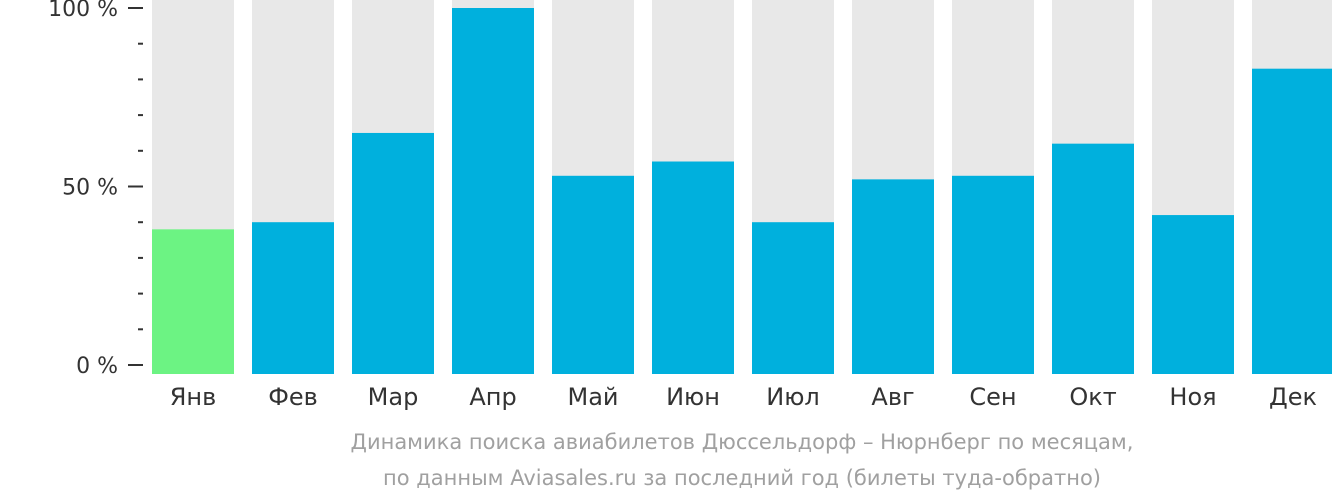  What do you see at coordinates (293, 397) in the screenshot?
I see `x-tick-label-2: Фев` at bounding box center [293, 397].